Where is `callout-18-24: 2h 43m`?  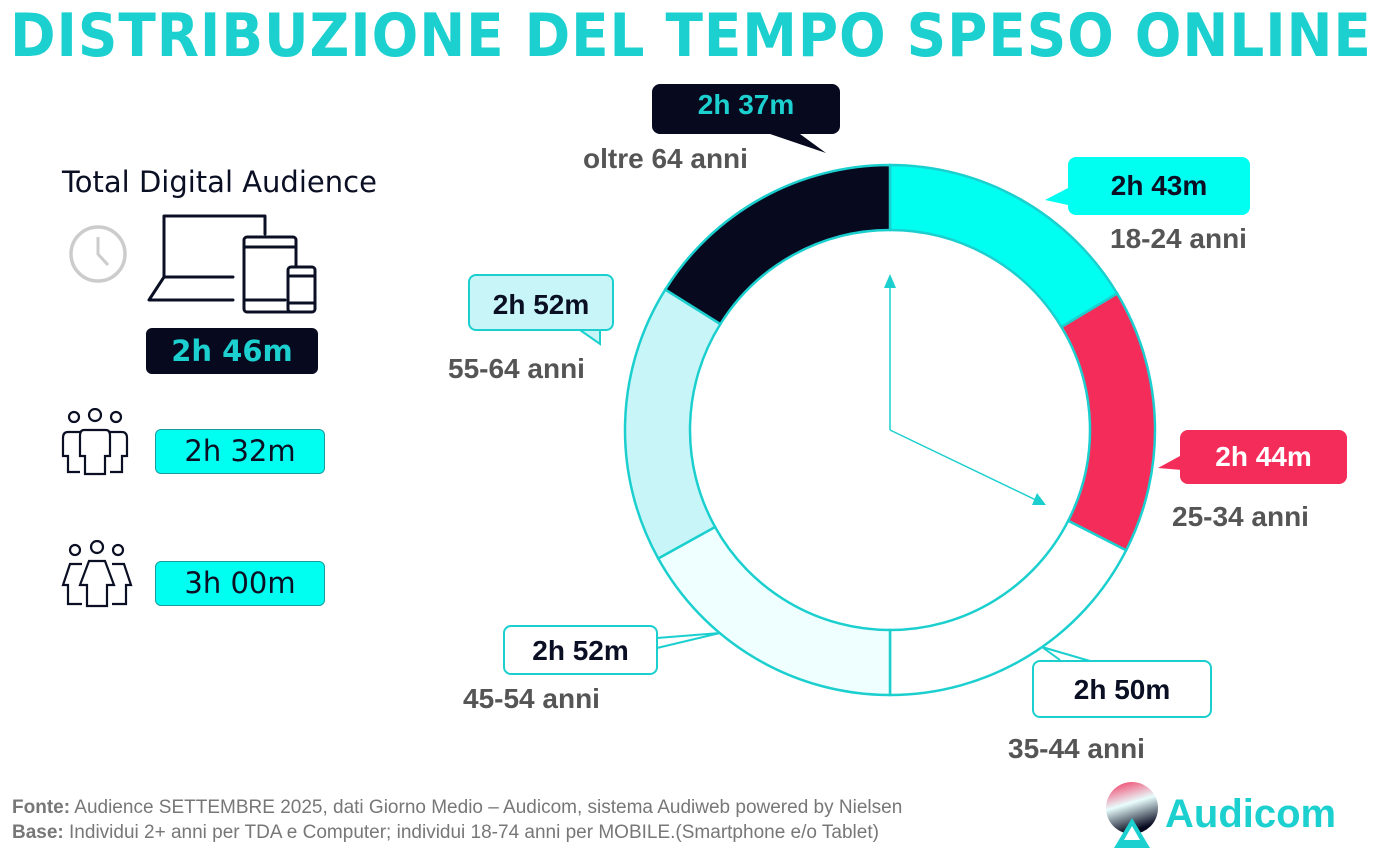
callout-18-24: 2h 43m is located at coordinates (1159, 186).